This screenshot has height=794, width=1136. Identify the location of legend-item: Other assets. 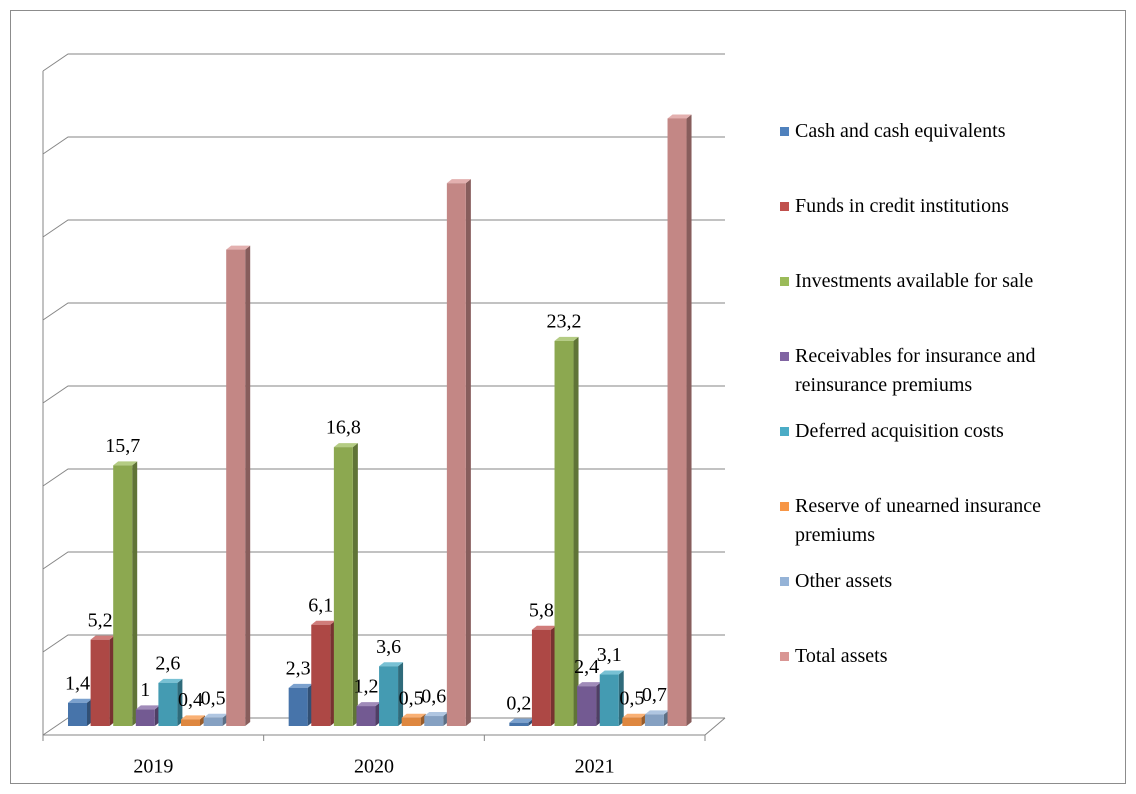
(950, 581).